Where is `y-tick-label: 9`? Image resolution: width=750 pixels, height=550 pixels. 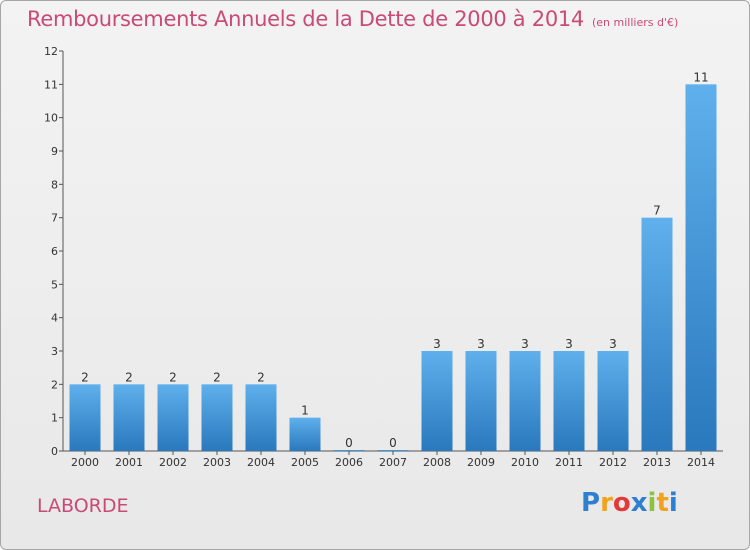
y-tick-label: 9 is located at coordinates (54, 151).